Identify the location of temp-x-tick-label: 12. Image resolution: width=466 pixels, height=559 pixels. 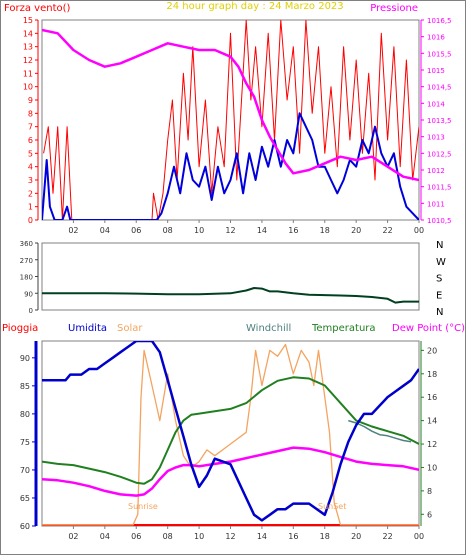
(230, 536).